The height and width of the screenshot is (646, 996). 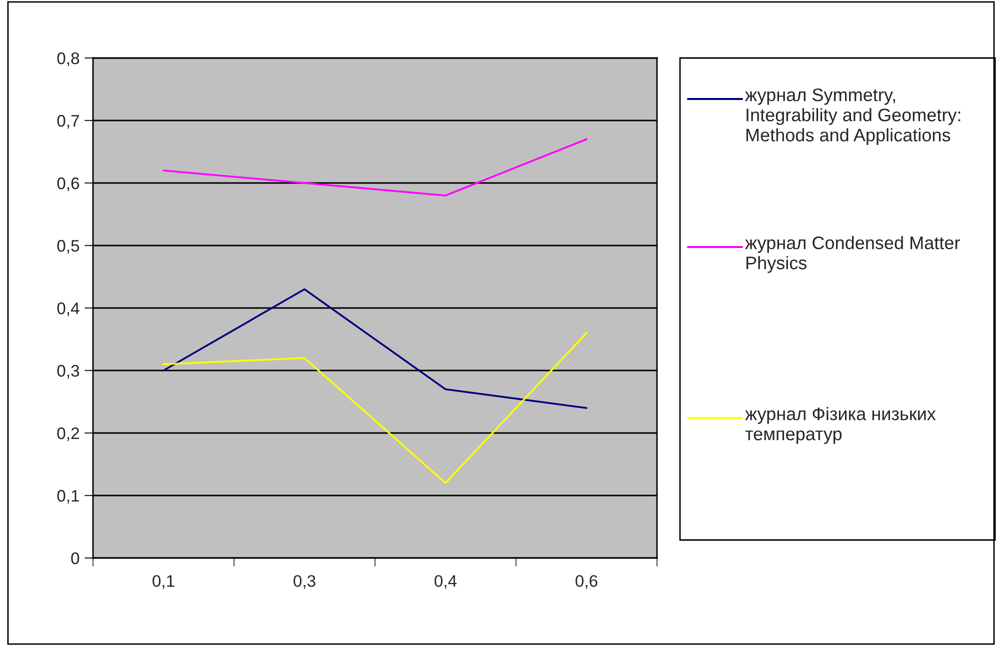 I want to click on y-tick-label: 0,4, so click(x=68, y=309).